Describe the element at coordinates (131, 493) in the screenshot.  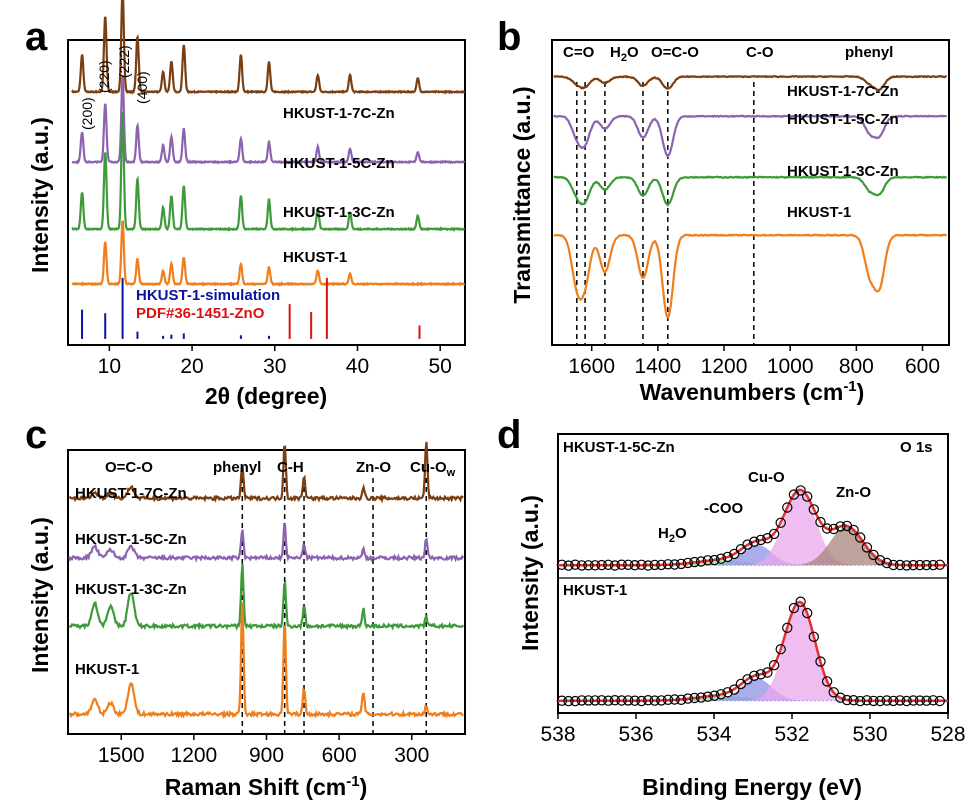
I see `series-label-c-7c-zn: HKUST-1-7C-Zn` at that location.